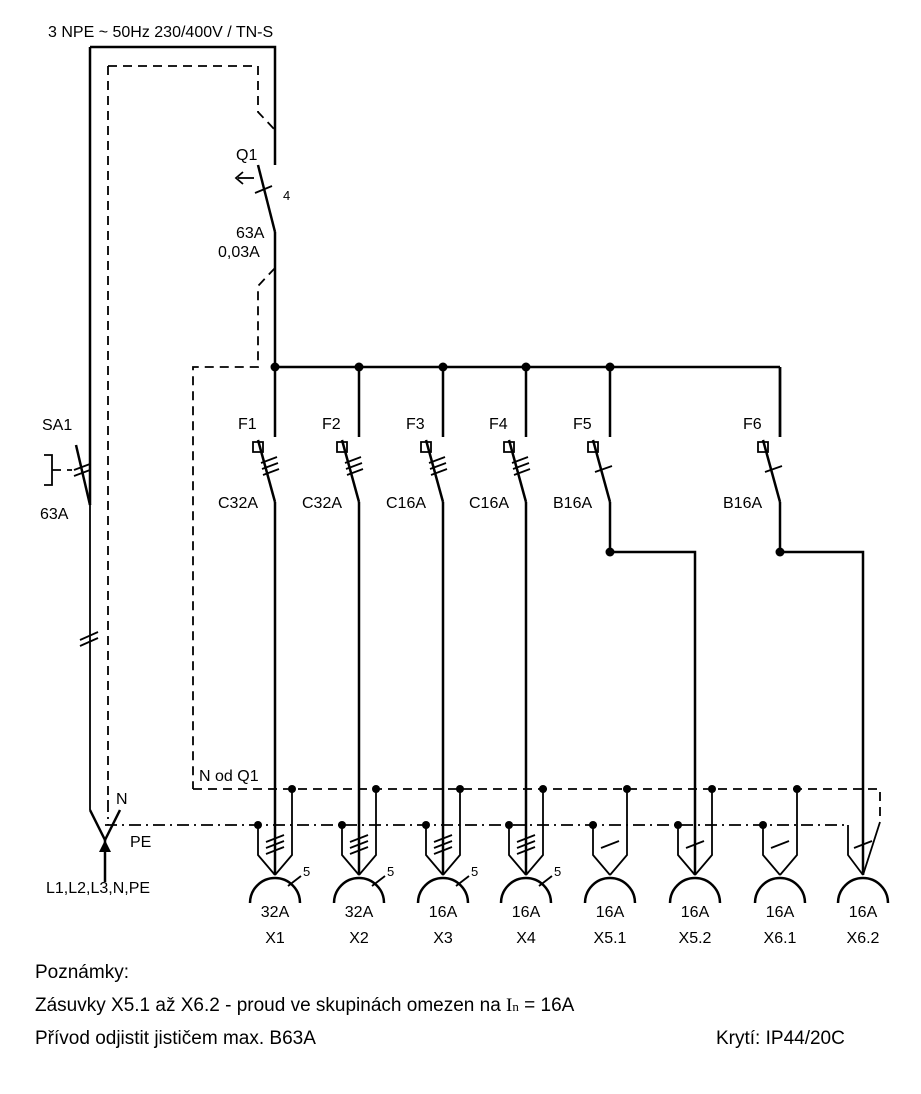 The width and height of the screenshot is (921, 1094). Describe the element at coordinates (695, 866) in the screenshot. I see `socket-x5-2: 16A X5.2` at that location.